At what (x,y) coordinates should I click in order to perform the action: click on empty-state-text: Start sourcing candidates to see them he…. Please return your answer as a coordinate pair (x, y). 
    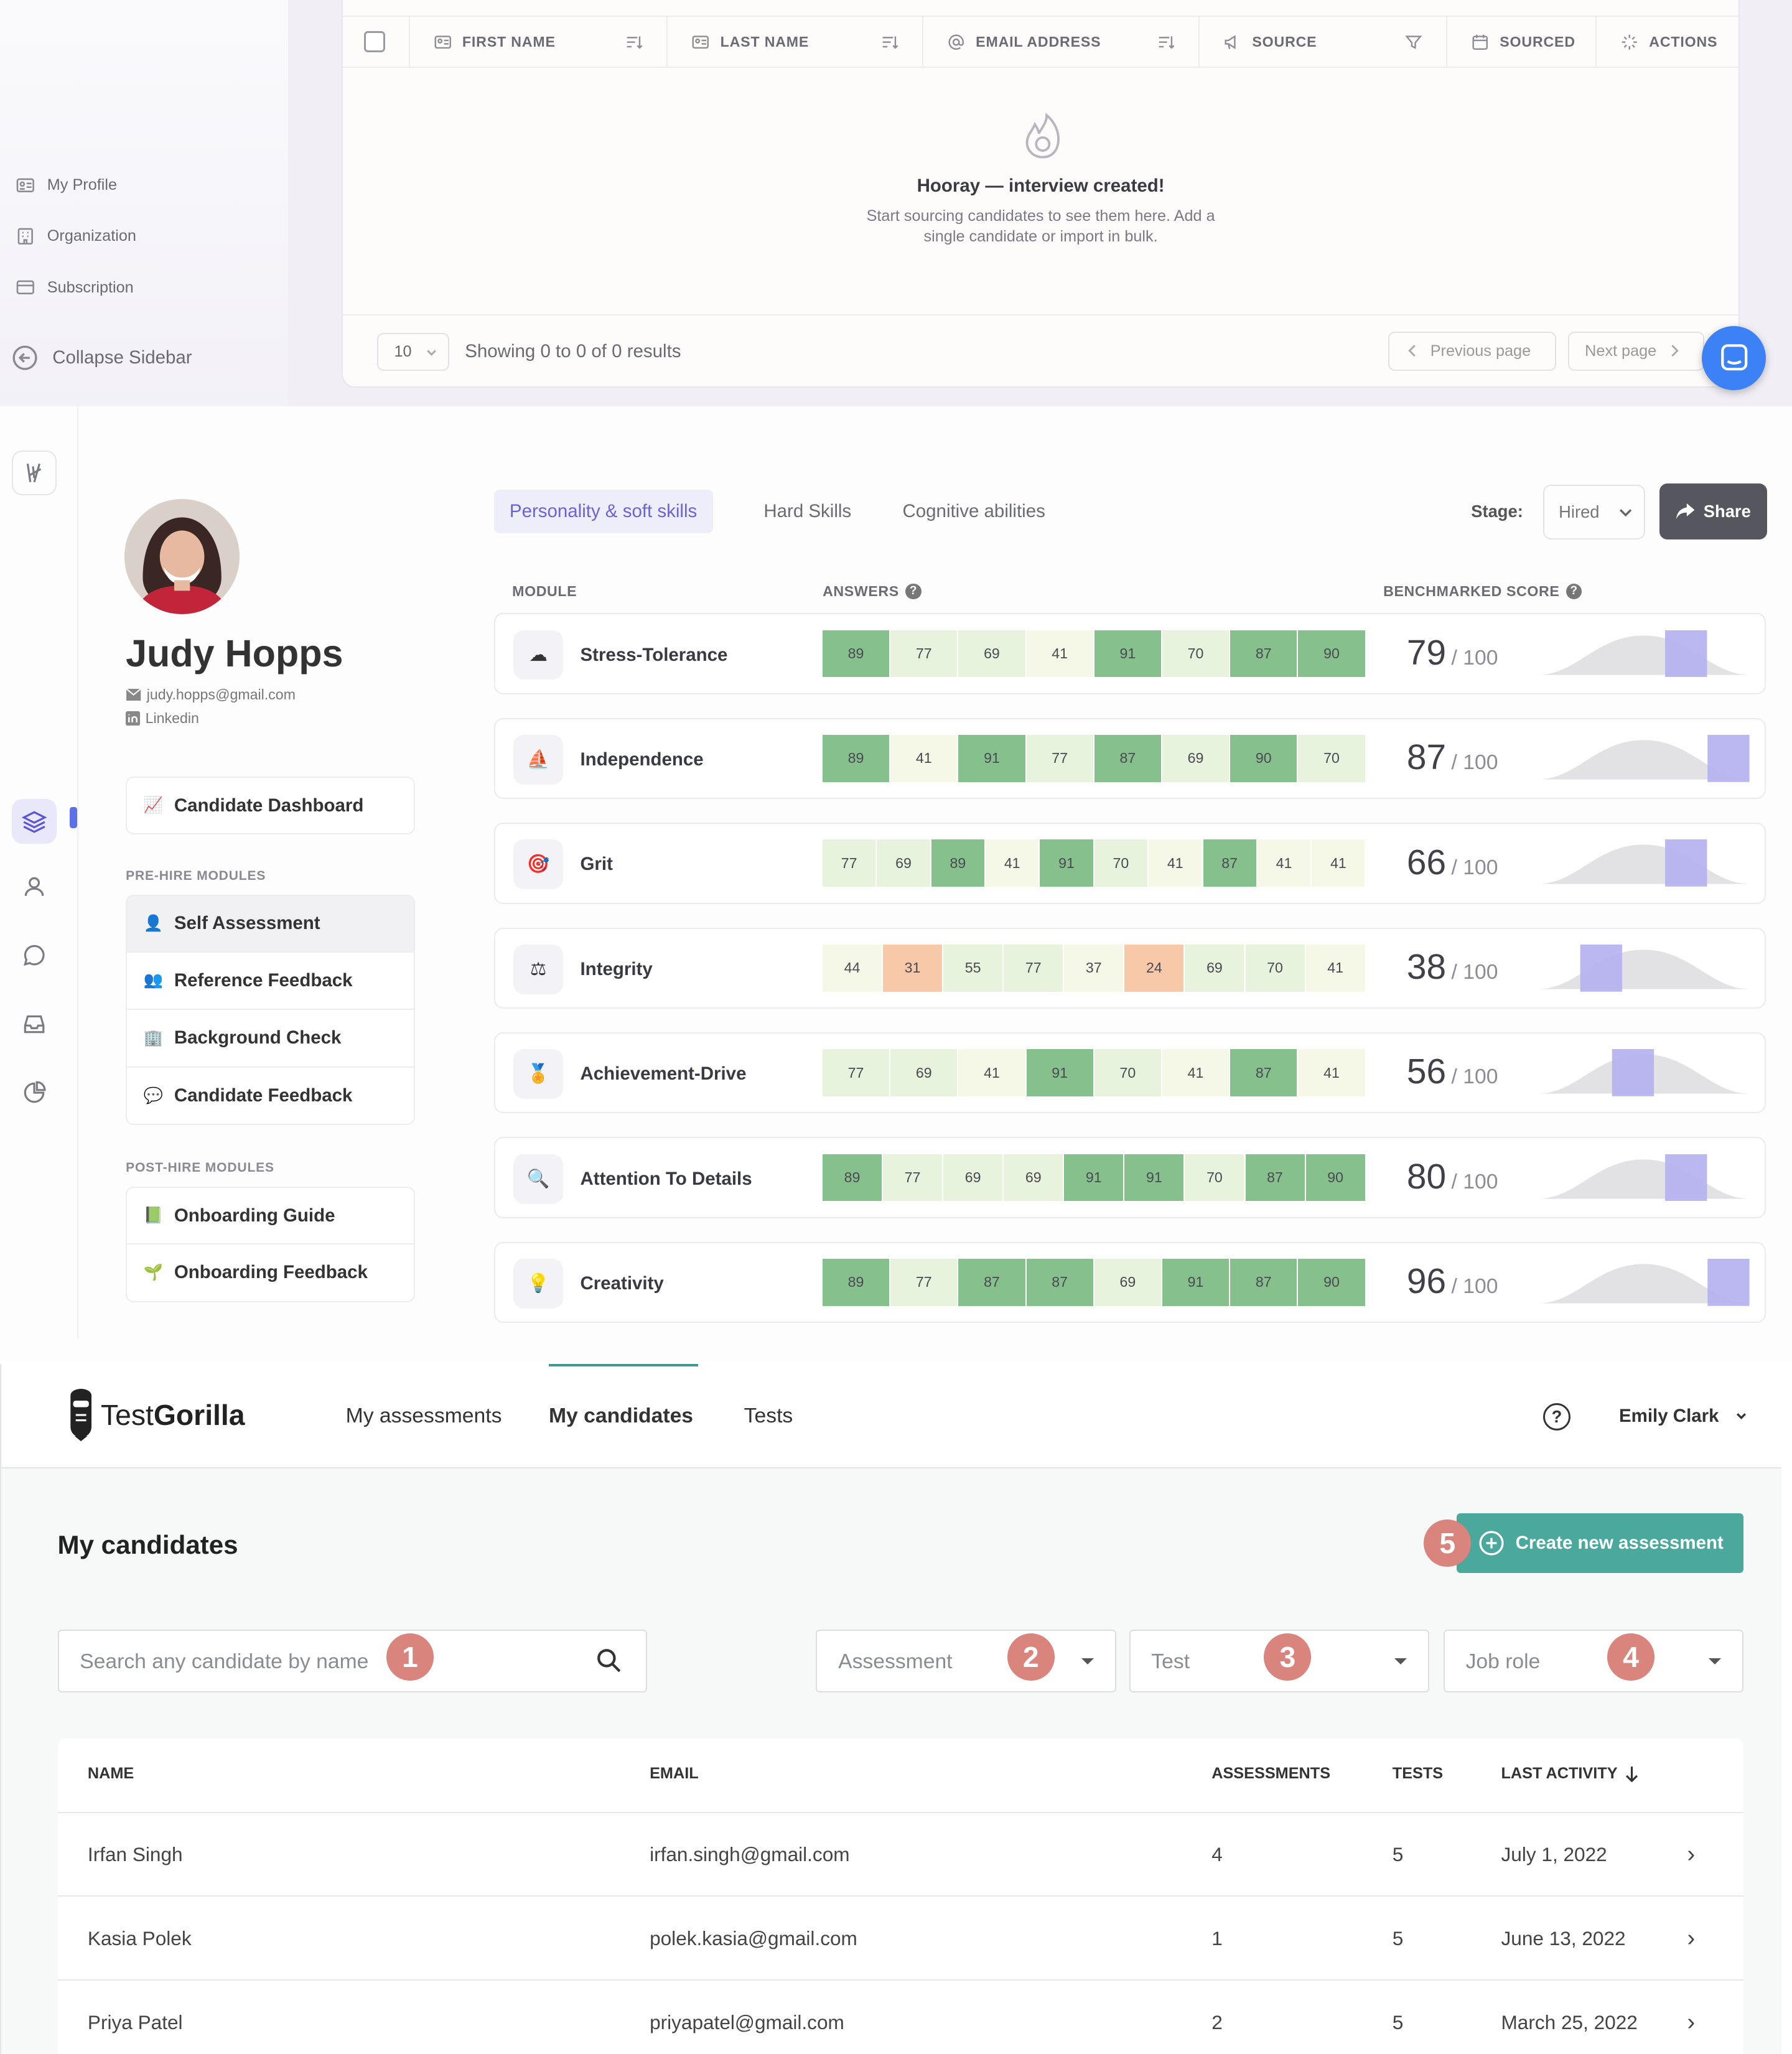
    Looking at the image, I should click on (1040, 216).